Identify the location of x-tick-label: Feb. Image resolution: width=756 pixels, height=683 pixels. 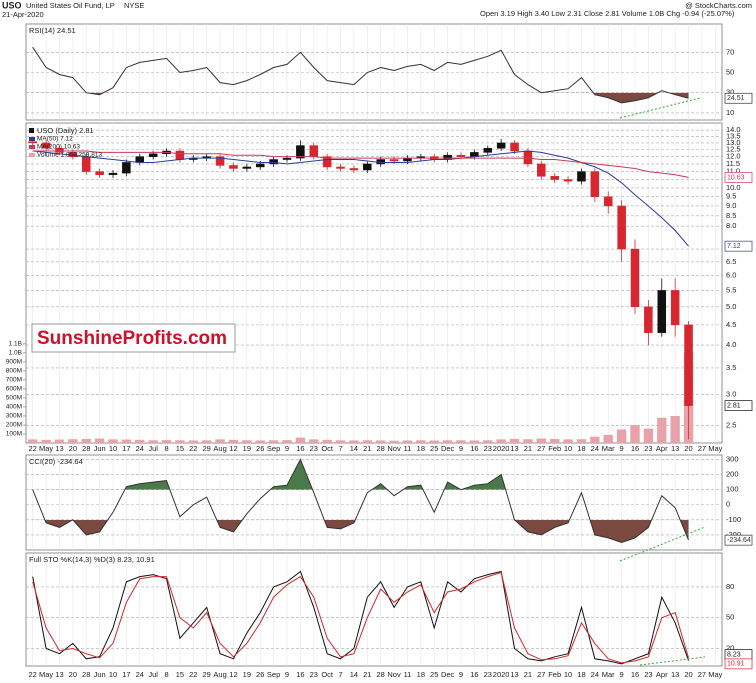
(554, 674).